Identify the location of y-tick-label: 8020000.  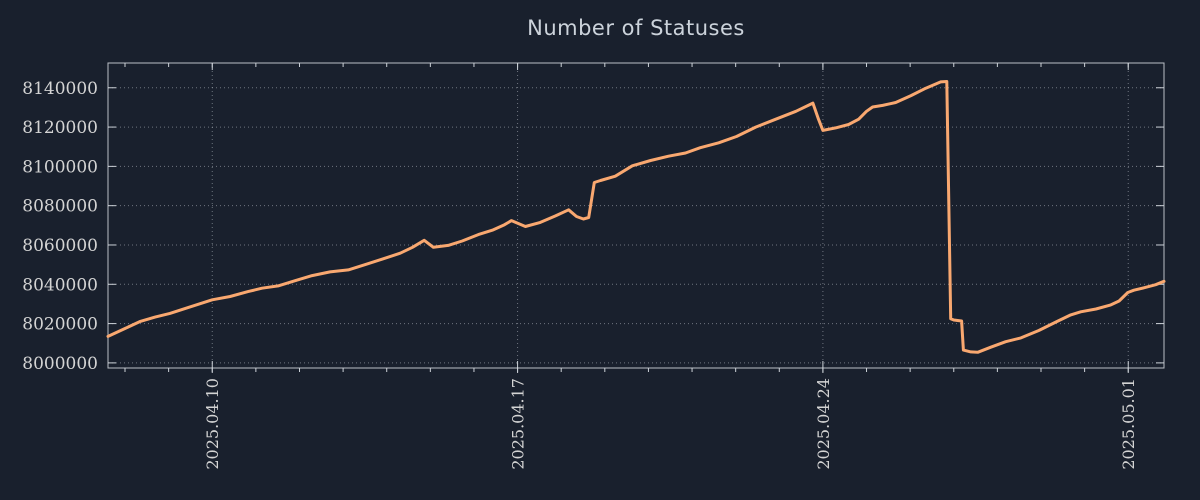
(60, 325).